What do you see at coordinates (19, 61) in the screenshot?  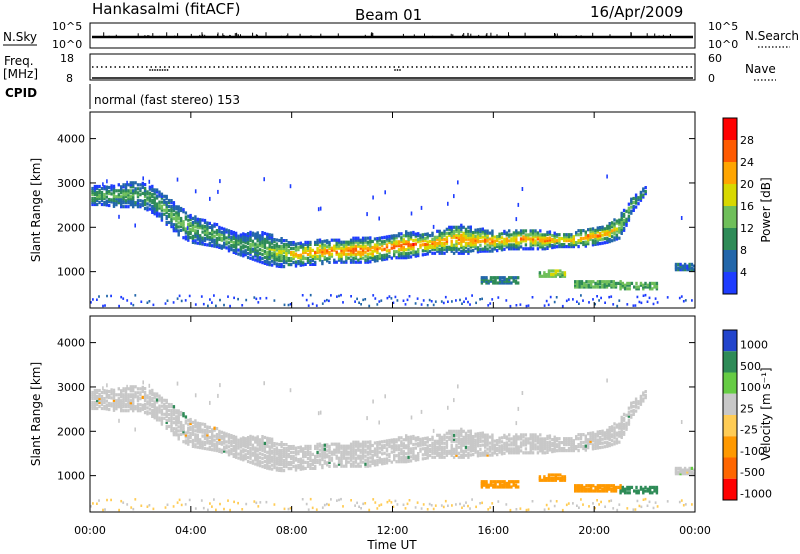 I see `freq-label: Freq.` at bounding box center [19, 61].